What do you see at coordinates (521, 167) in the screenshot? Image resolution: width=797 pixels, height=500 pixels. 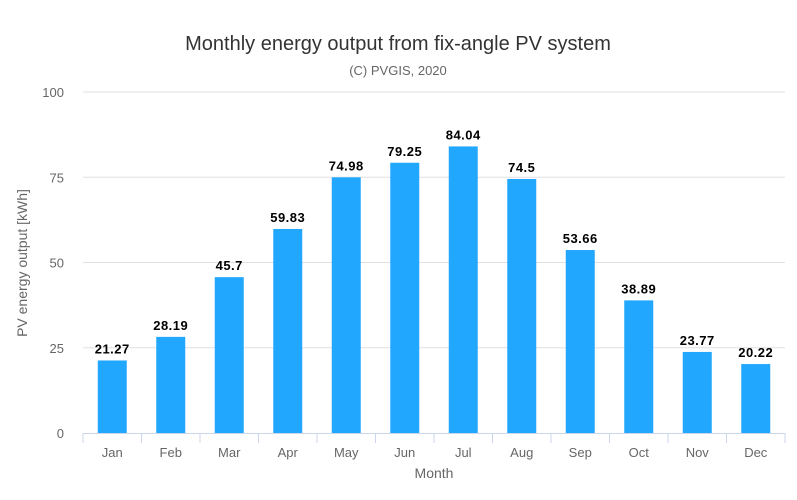 I see `data-label: 74.5` at bounding box center [521, 167].